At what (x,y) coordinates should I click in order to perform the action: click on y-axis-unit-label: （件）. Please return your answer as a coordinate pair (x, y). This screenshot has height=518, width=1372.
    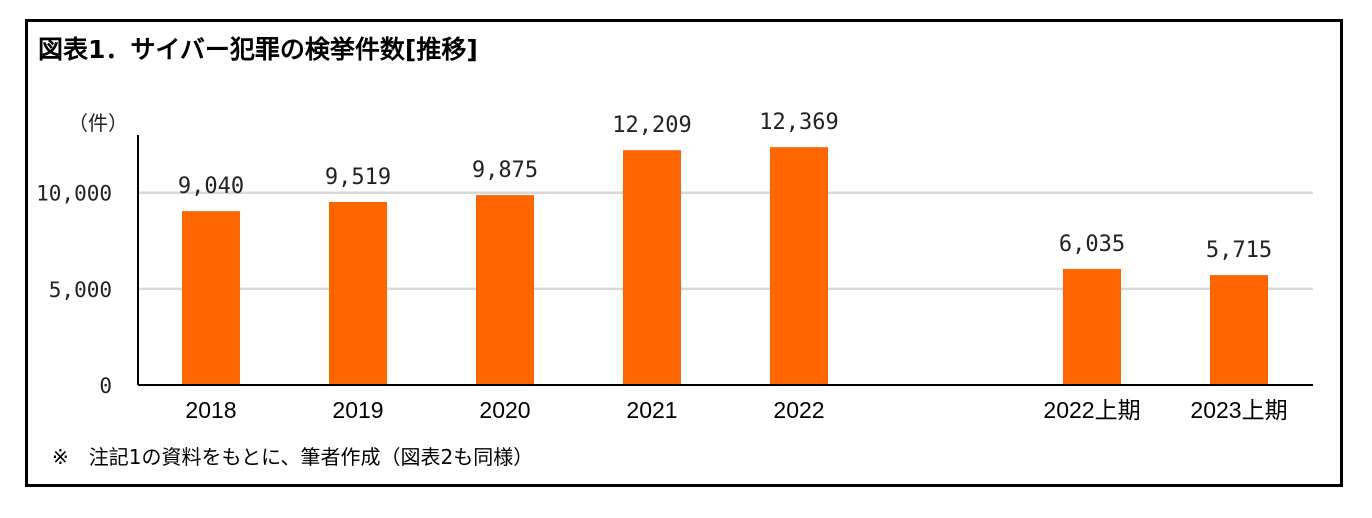
    Looking at the image, I should click on (98, 123).